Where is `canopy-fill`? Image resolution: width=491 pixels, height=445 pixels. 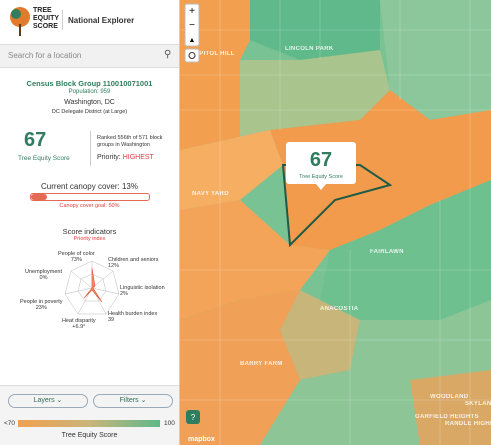
canopy-fill is located at coordinates (39, 197).